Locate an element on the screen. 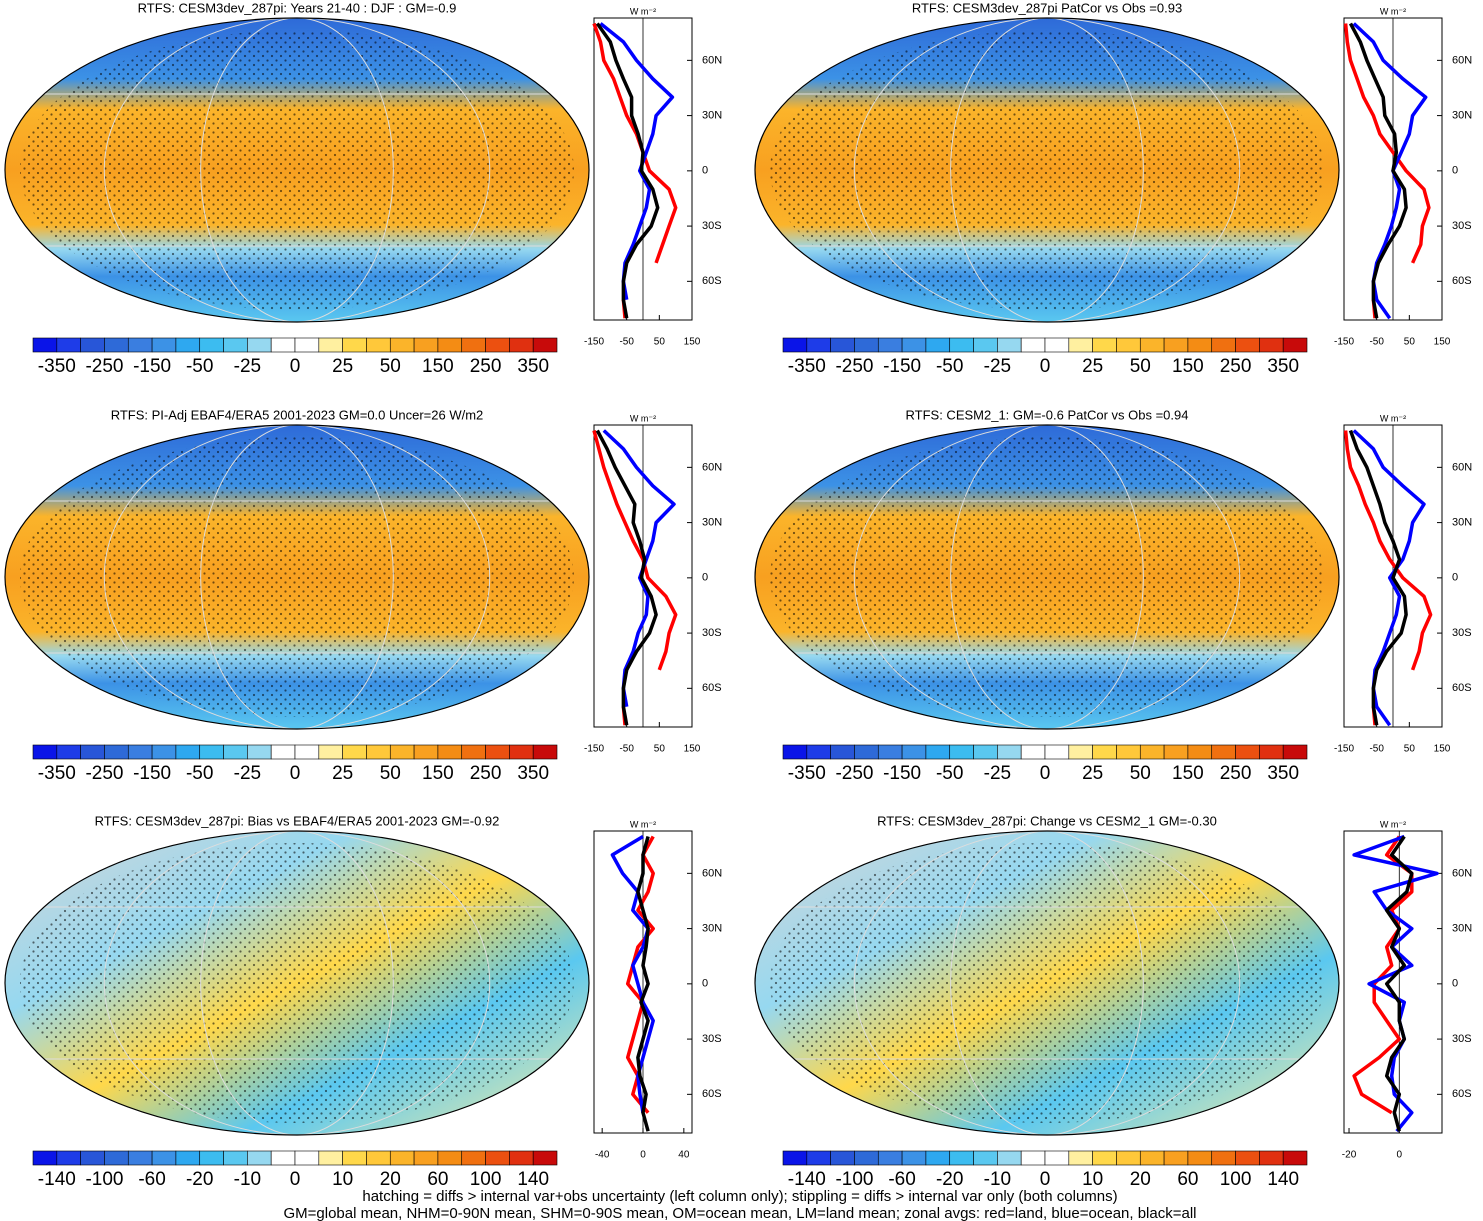 This screenshot has width=1483, height=1221. colorbar-label: 350 is located at coordinates (1283, 366).